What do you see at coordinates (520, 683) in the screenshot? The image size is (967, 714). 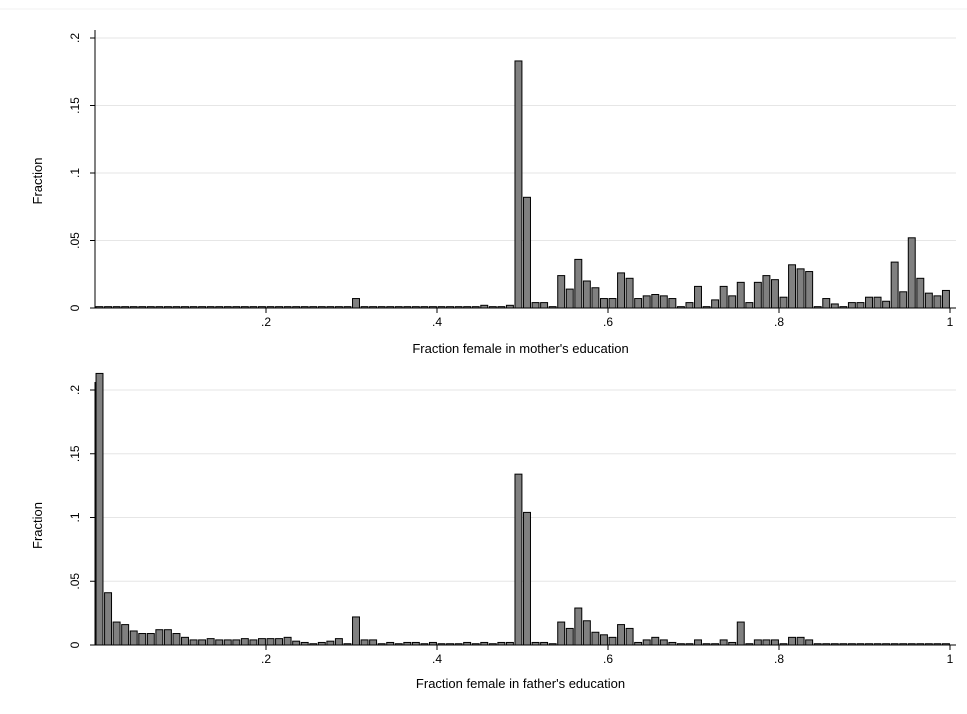 I see `father-x-axis-title: Fraction female in father's education` at bounding box center [520, 683].